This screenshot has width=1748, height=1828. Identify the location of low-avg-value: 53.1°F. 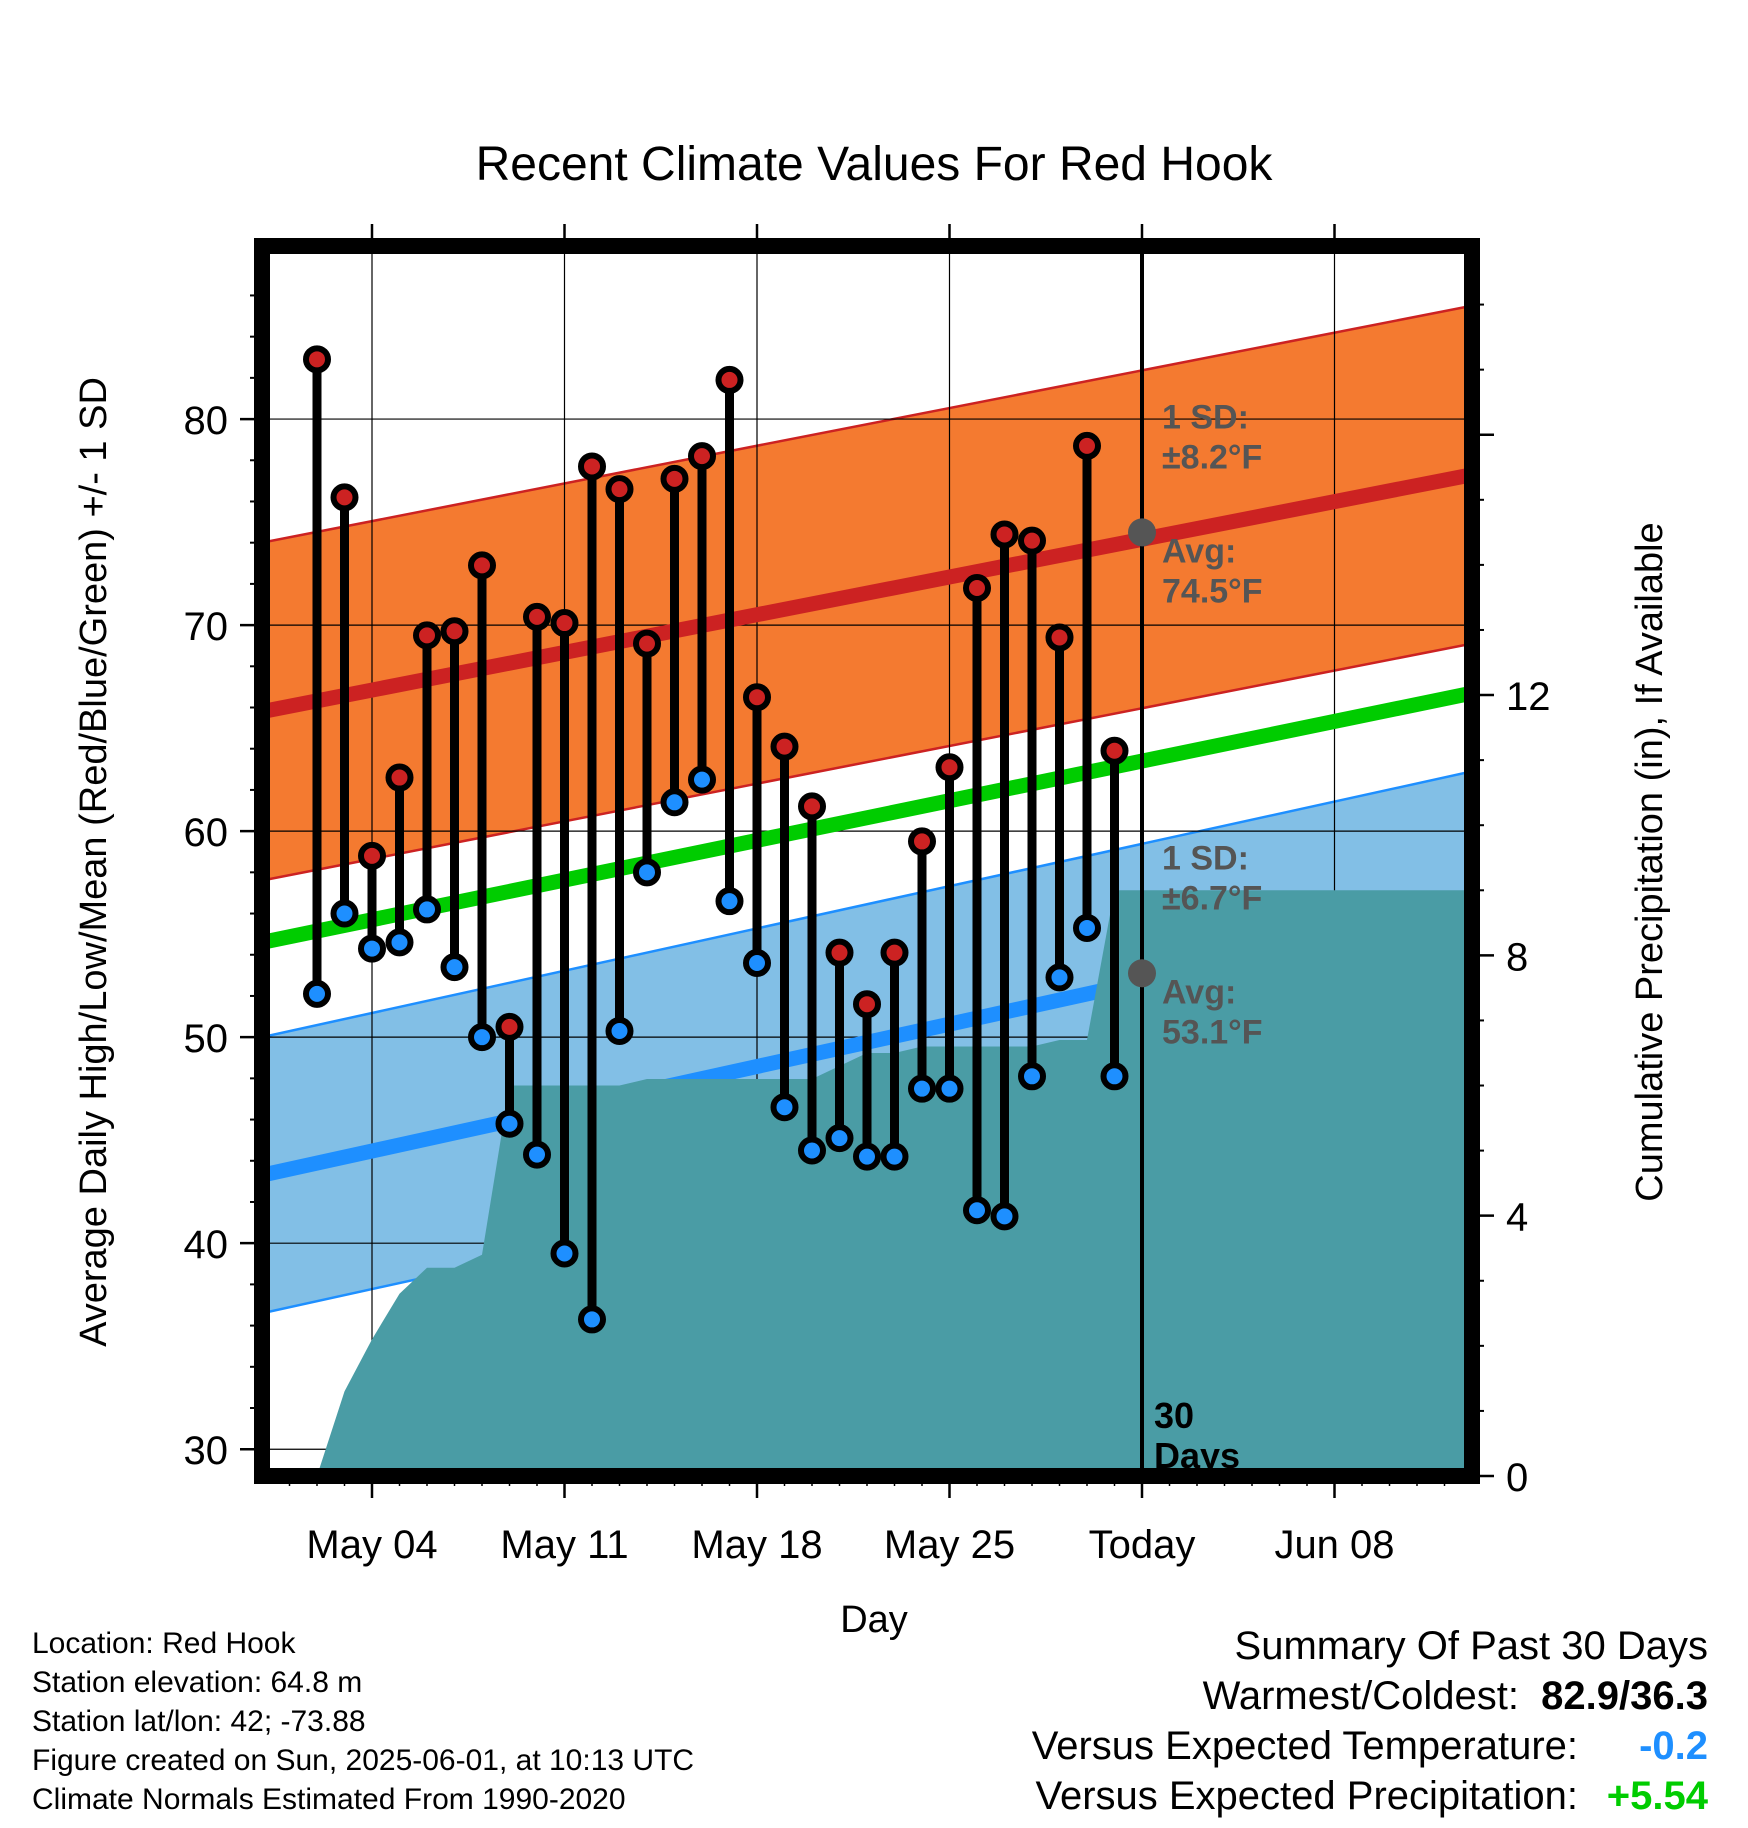
(1212, 1032).